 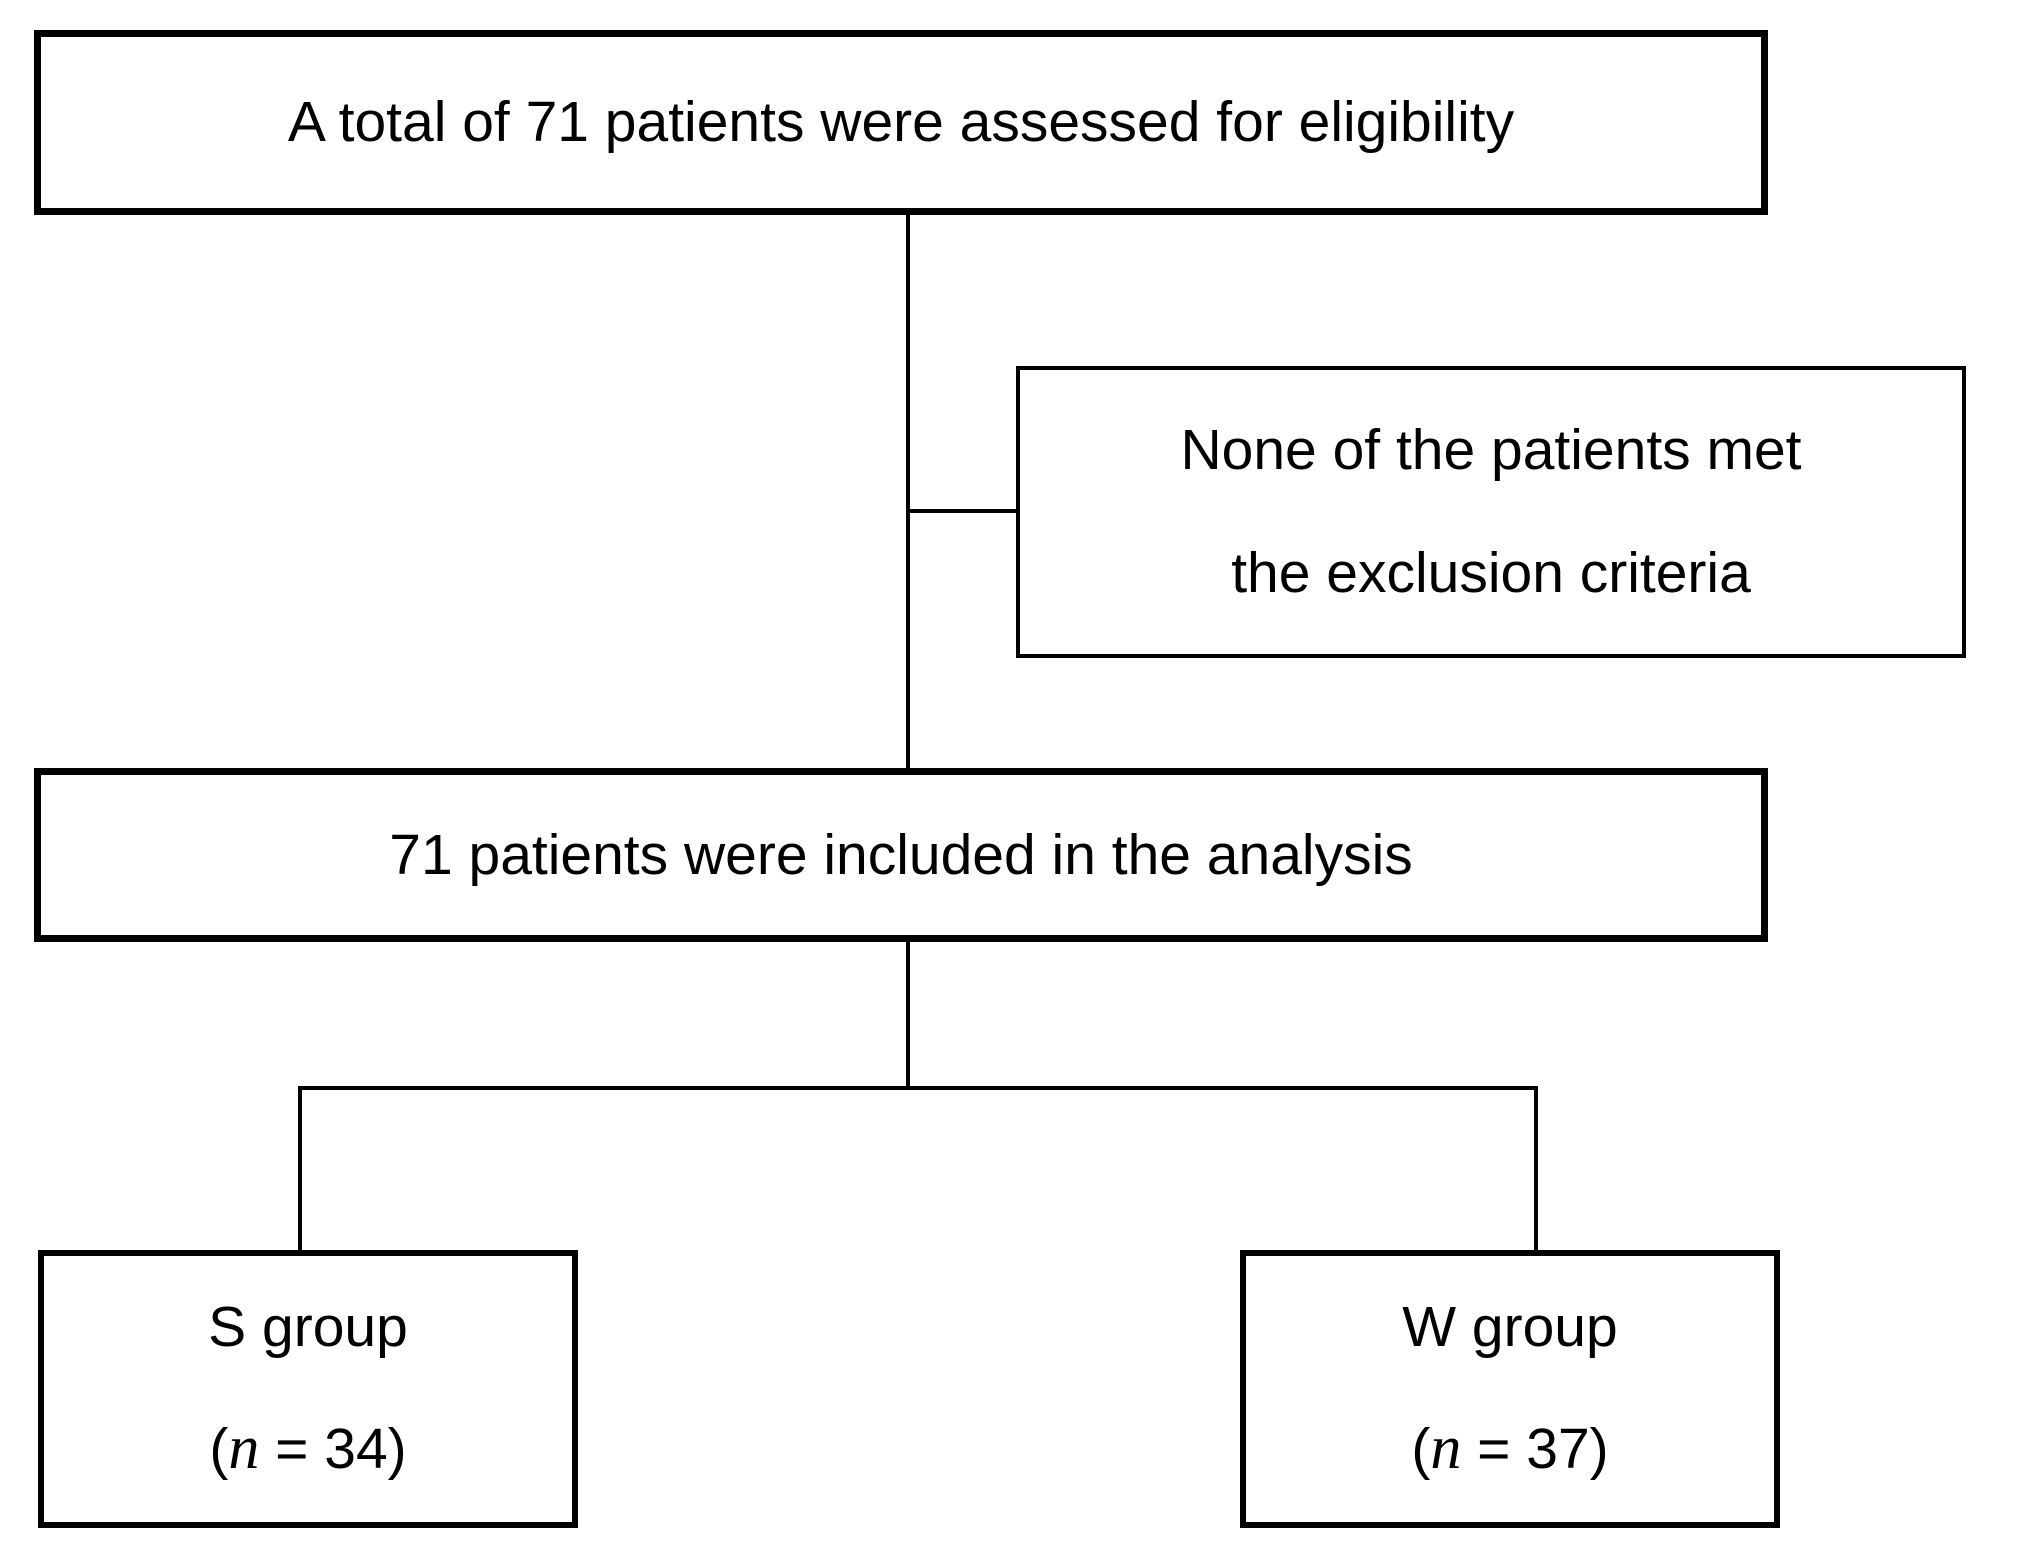 What do you see at coordinates (963, 511) in the screenshot?
I see `connector-exclusion-horizontal` at bounding box center [963, 511].